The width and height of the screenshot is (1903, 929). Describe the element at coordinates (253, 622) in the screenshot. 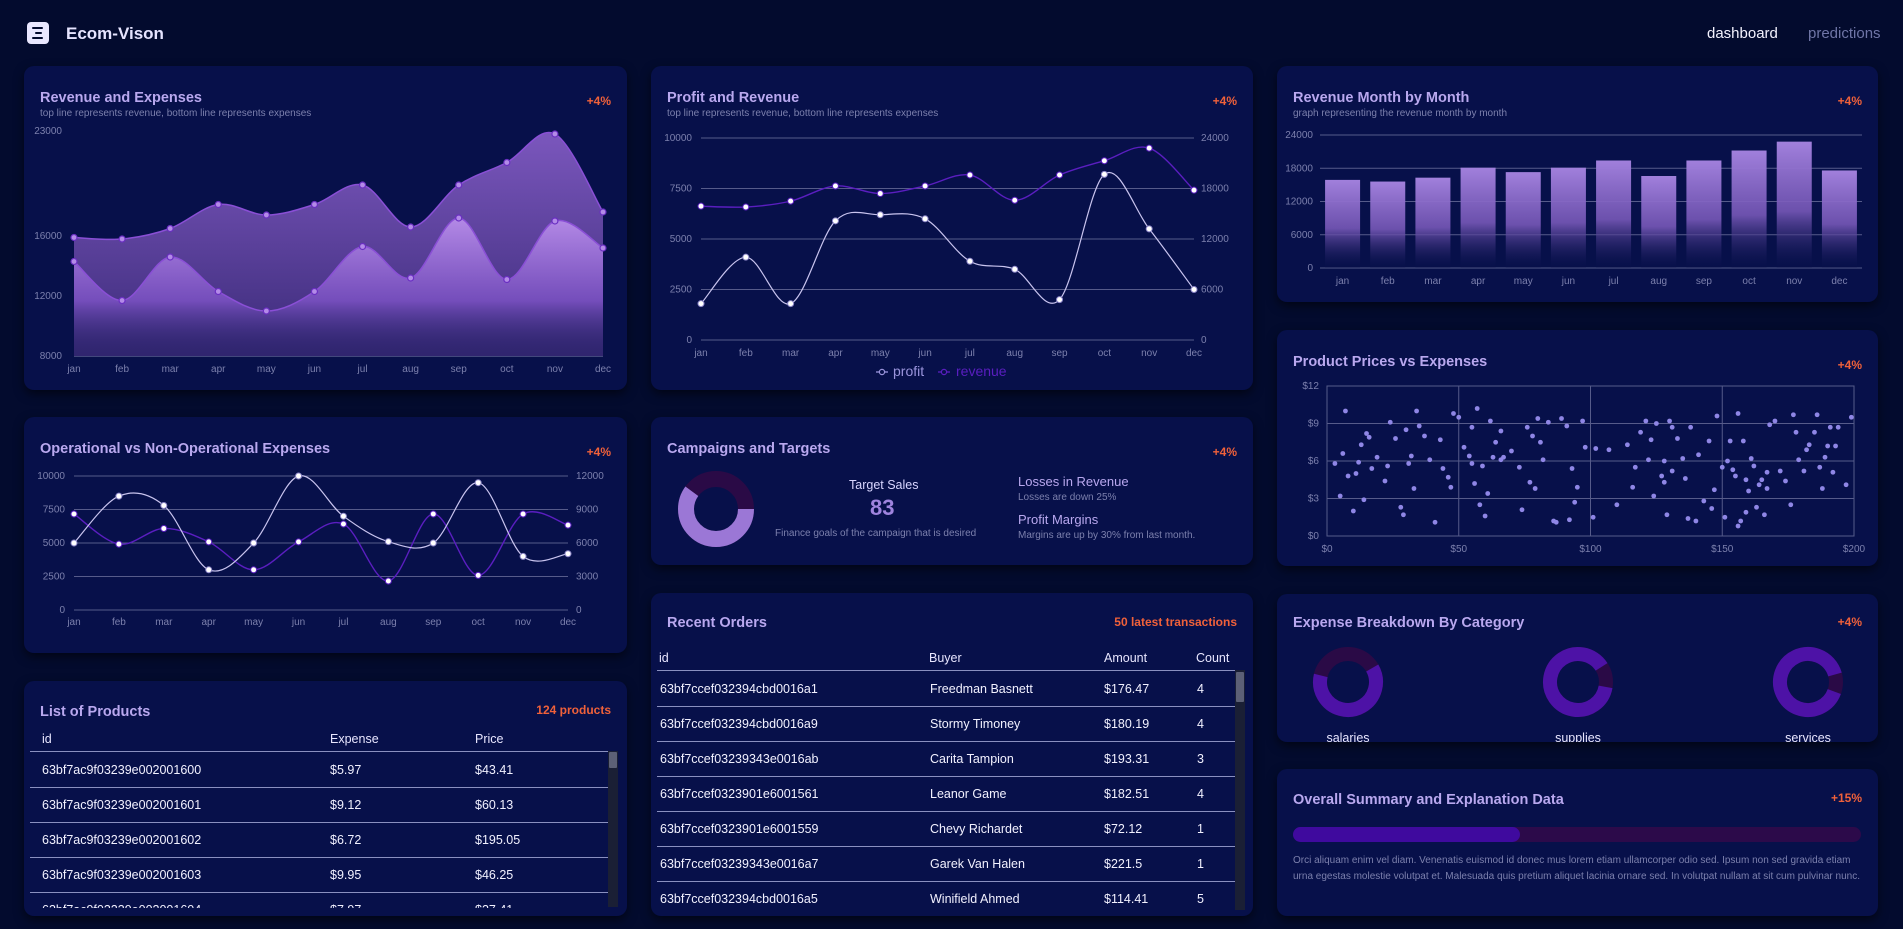

I see `x-tick-label: may` at that location.